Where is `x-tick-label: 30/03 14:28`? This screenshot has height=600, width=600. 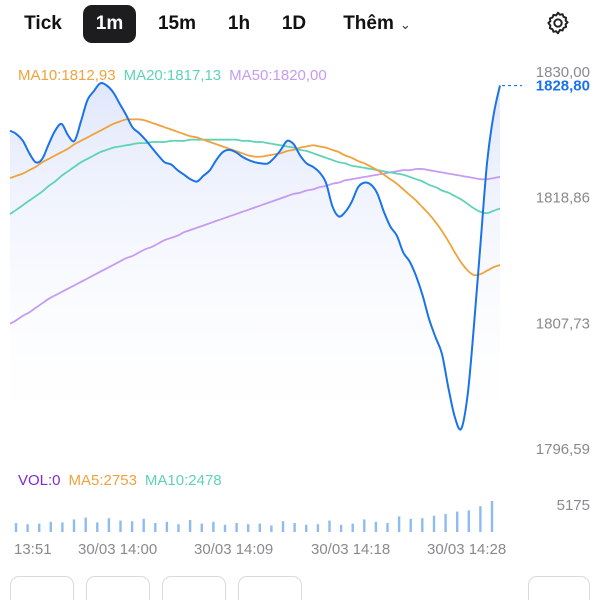 x-tick-label: 30/03 14:28 is located at coordinates (466, 549).